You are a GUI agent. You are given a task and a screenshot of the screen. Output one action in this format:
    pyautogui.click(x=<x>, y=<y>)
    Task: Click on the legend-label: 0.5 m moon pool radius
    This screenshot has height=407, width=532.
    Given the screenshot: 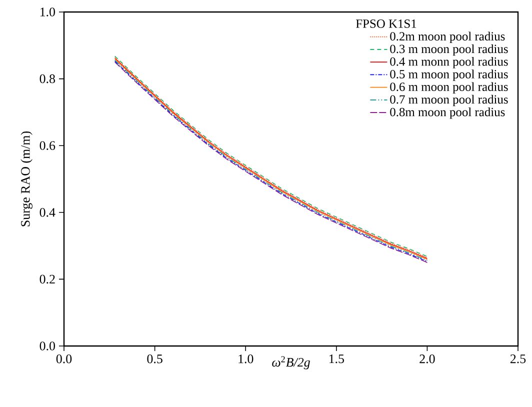 What is the action you would take?
    pyautogui.click(x=449, y=75)
    